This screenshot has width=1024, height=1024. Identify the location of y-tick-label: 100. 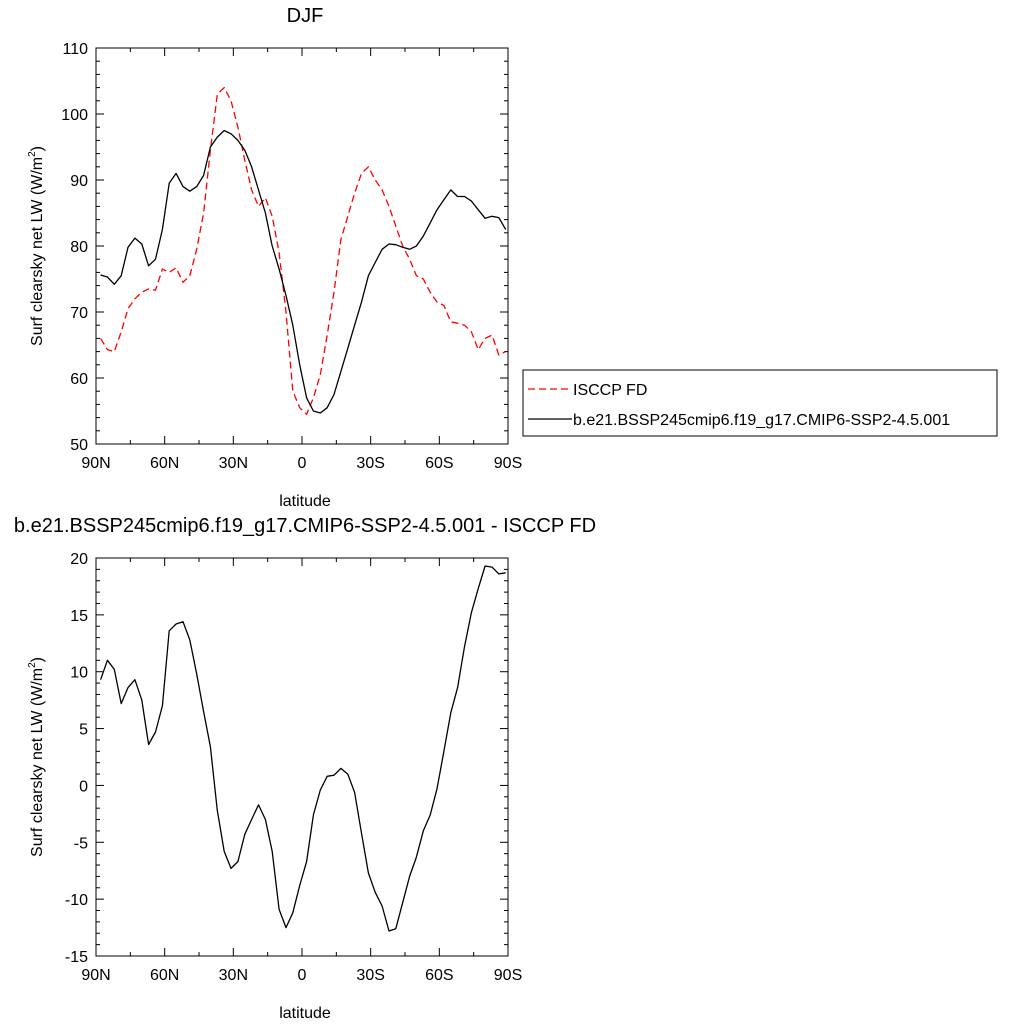
(74, 115).